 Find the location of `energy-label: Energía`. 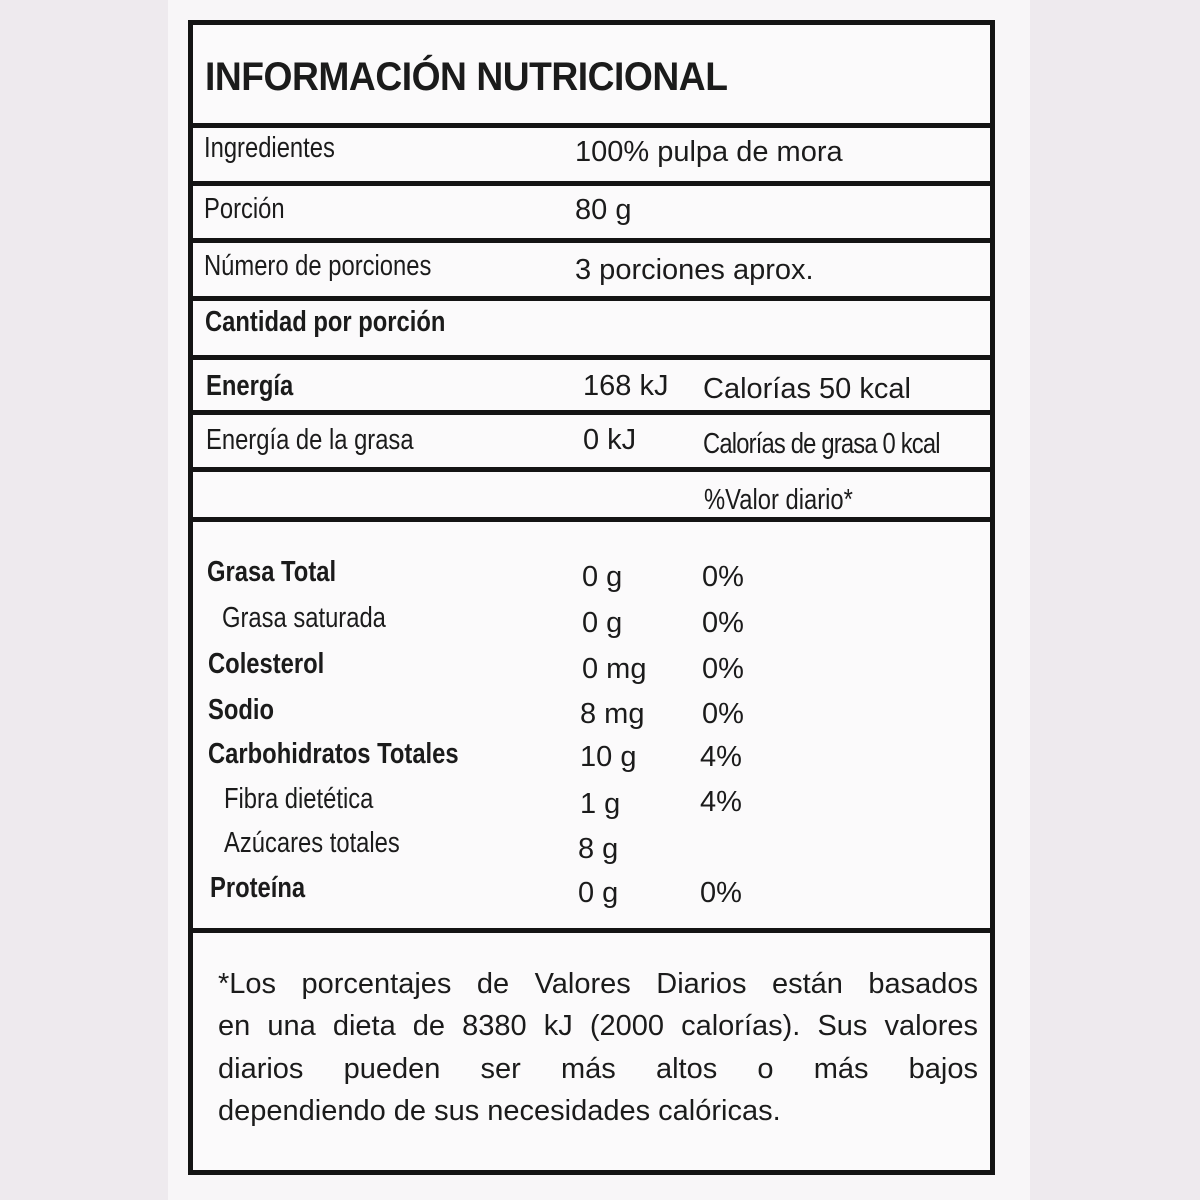

energy-label: Energía is located at coordinates (250, 386).